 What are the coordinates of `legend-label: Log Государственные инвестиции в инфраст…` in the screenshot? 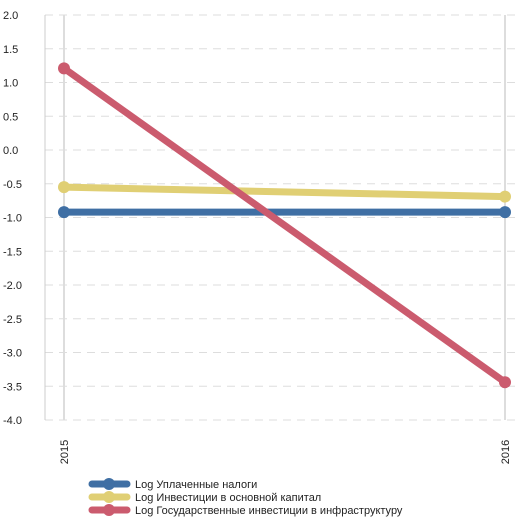 It's located at (269, 511).